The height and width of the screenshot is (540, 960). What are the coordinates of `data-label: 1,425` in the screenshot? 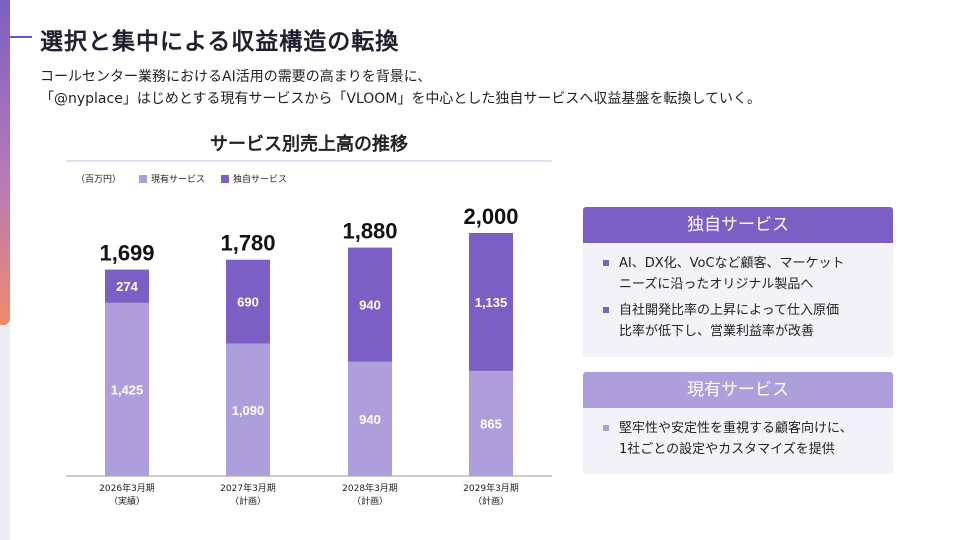 It's located at (127, 389).